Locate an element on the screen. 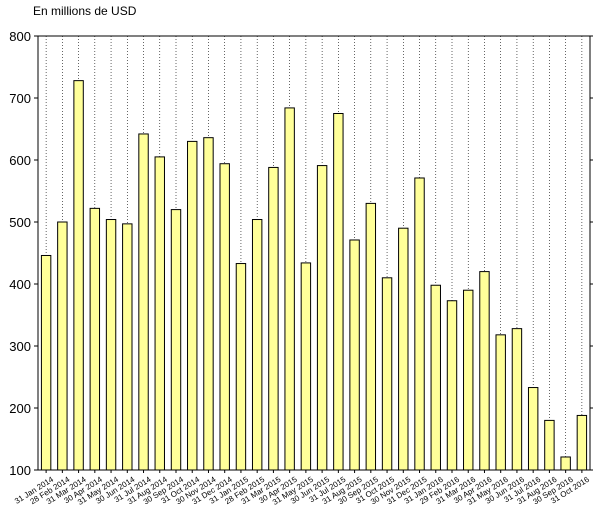 This screenshot has width=597, height=531. y-tick-label: 500 is located at coordinates (20, 222).